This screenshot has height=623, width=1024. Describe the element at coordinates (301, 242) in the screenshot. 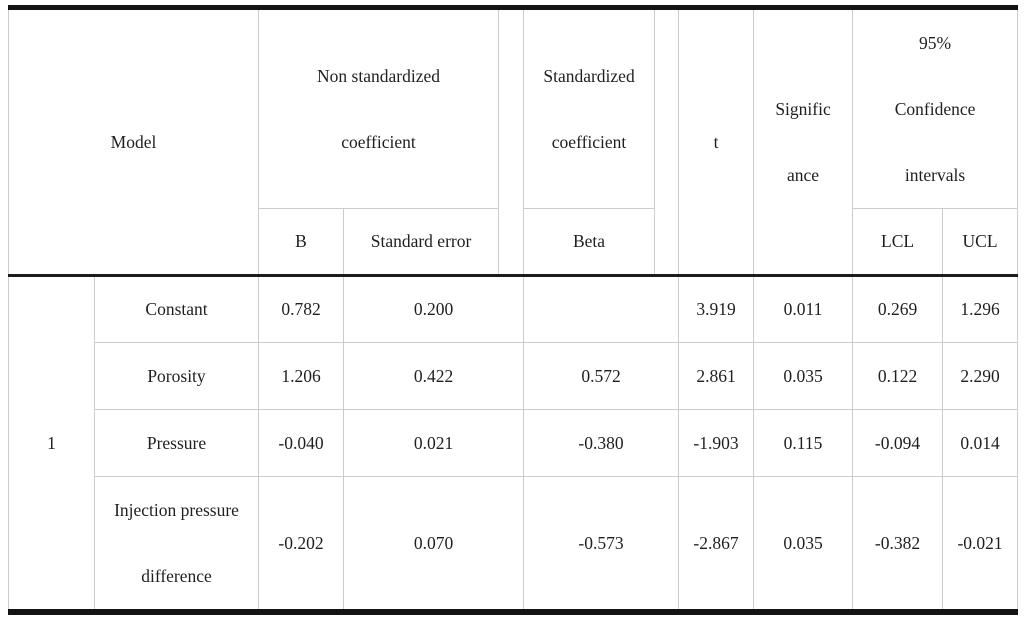

I see `header-b: B` at that location.